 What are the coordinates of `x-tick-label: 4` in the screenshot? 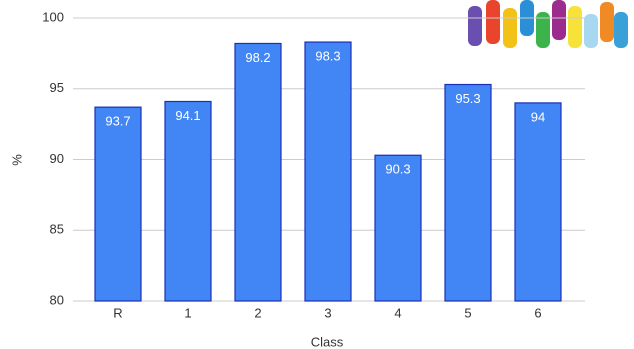 It's located at (397, 312).